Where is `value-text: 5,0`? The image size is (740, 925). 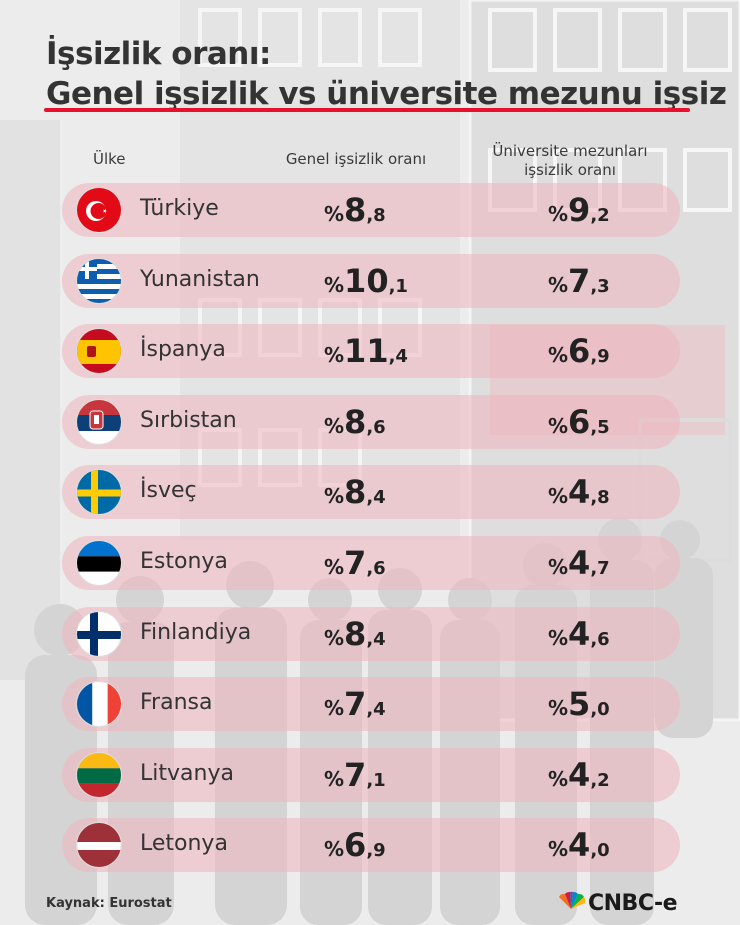 value-text: 5,0 is located at coordinates (589, 704).